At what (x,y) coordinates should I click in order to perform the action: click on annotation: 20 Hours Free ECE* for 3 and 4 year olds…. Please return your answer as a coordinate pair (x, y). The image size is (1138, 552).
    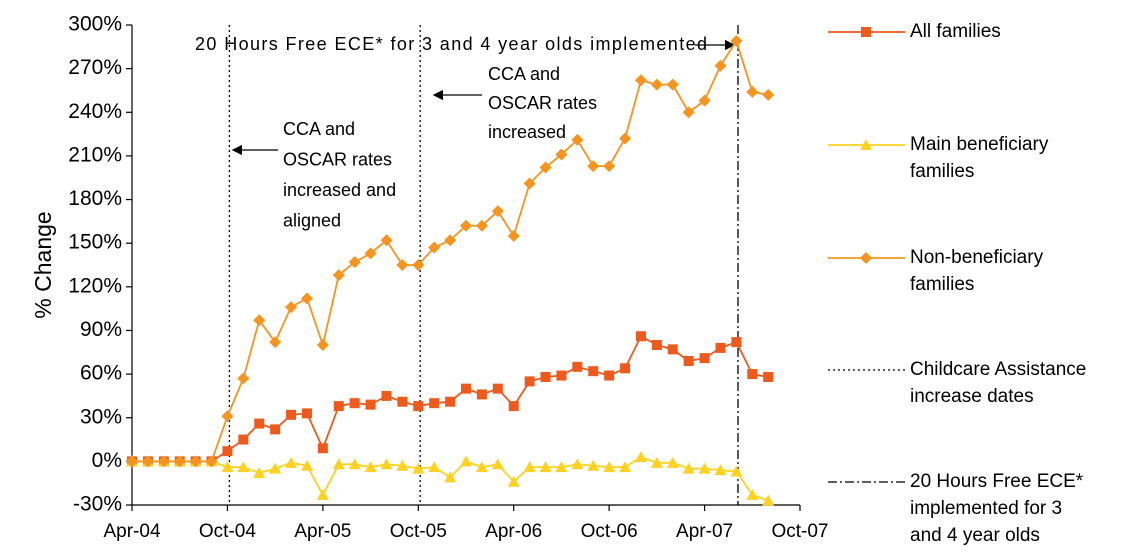
    Looking at the image, I should click on (451, 44).